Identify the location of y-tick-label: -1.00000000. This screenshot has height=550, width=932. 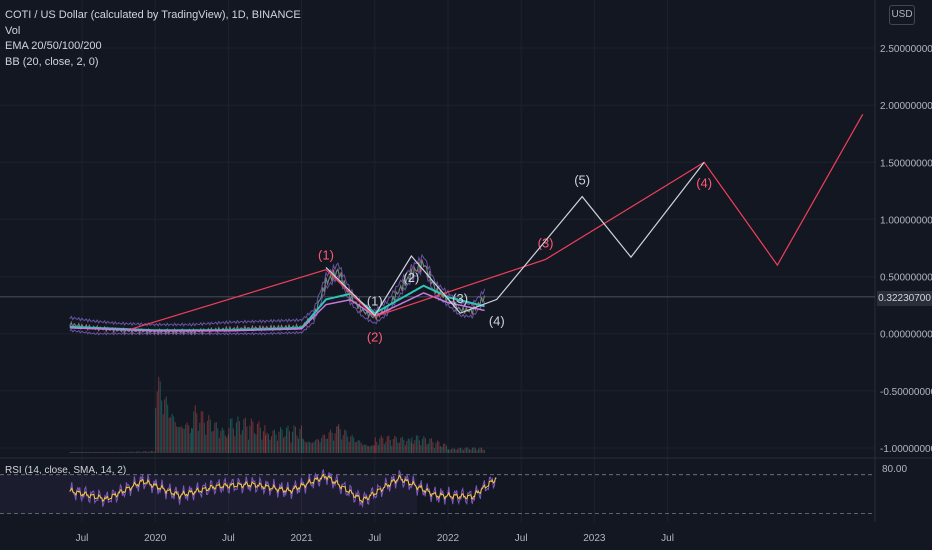
(906, 449).